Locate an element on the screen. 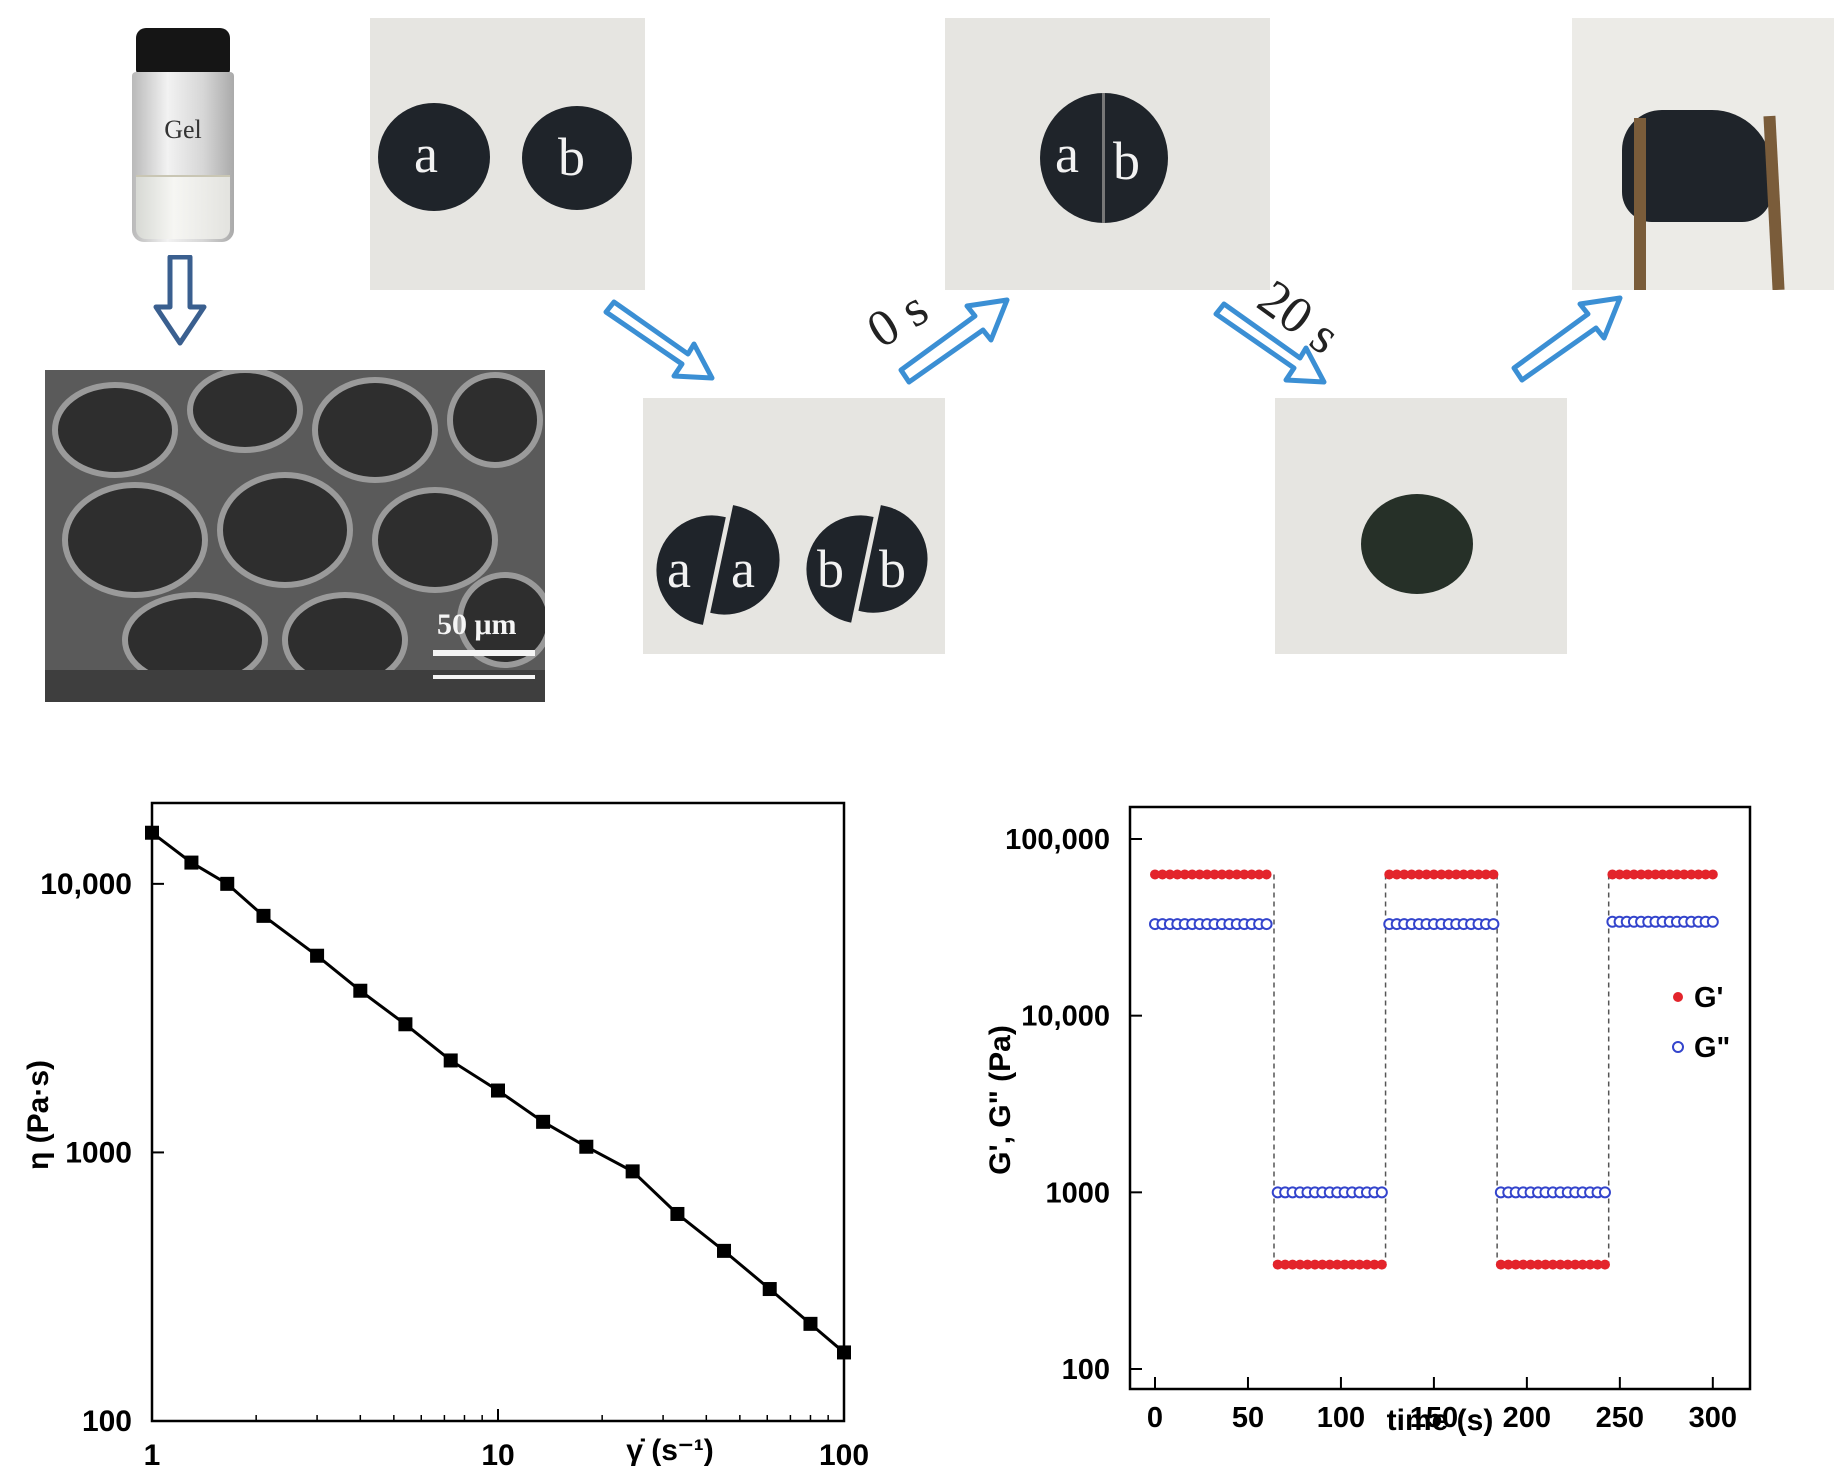 The image size is (1842, 1481). tweezer-left is located at coordinates (1640, 204).